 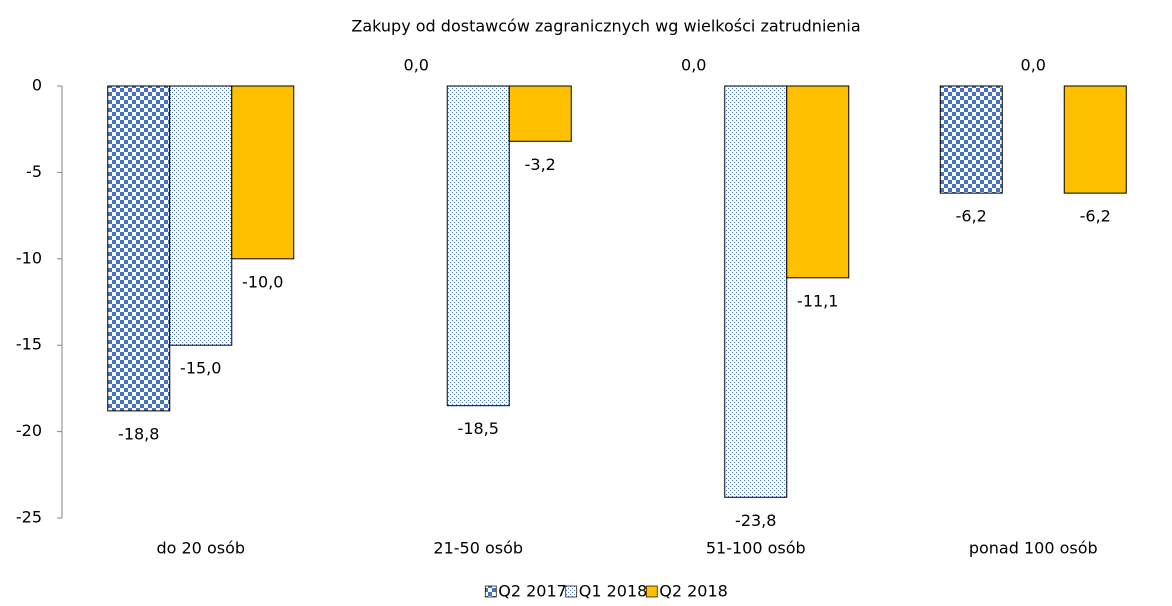 What do you see at coordinates (200, 548) in the screenshot?
I see `x-tick-label: do 20 osób` at bounding box center [200, 548].